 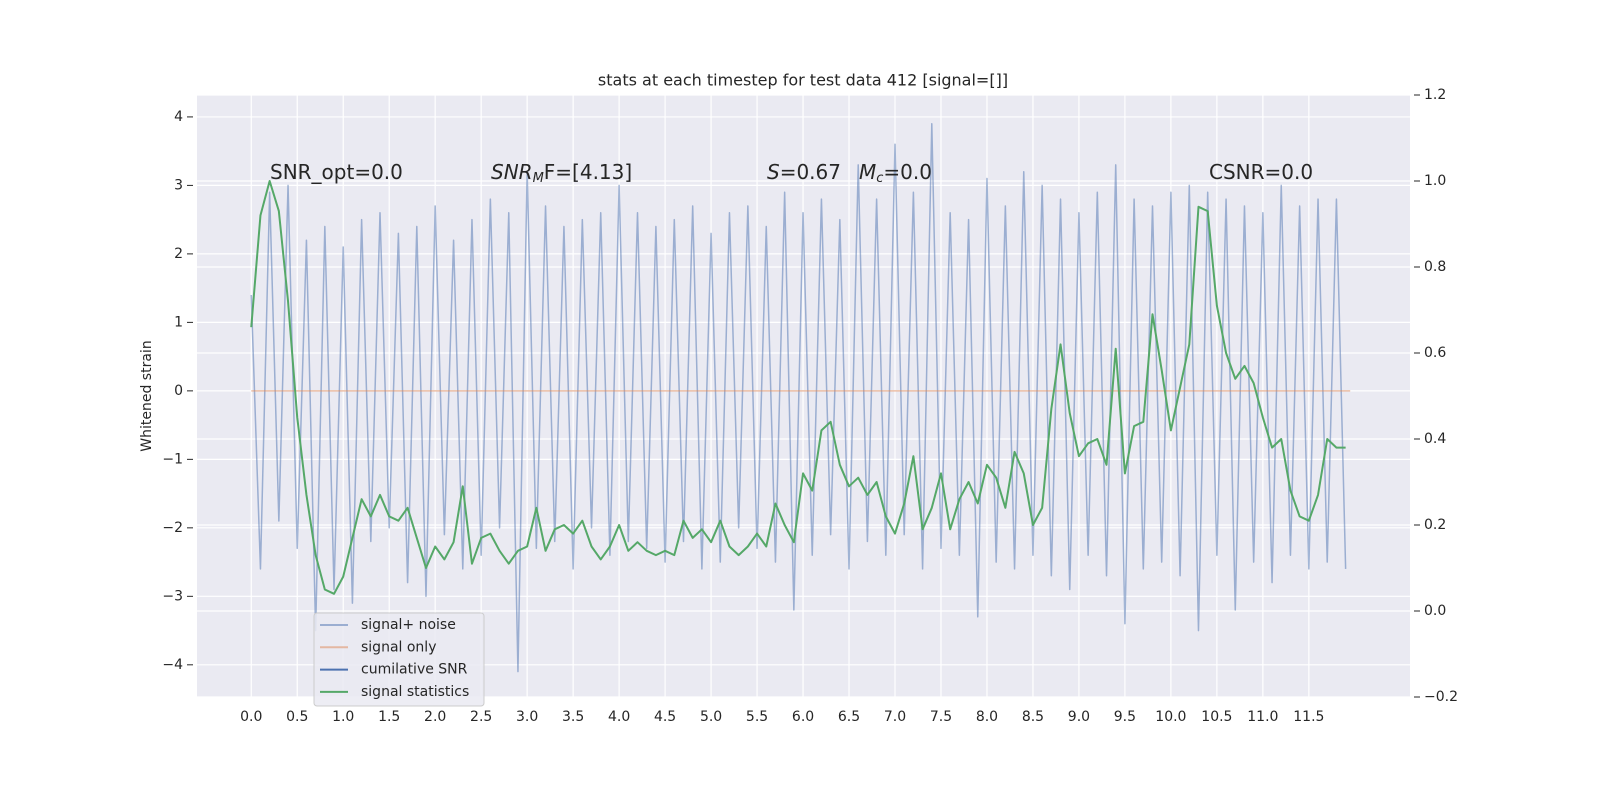 What do you see at coordinates (172, 459) in the screenshot?
I see `y-tick-label: −1` at bounding box center [172, 459].